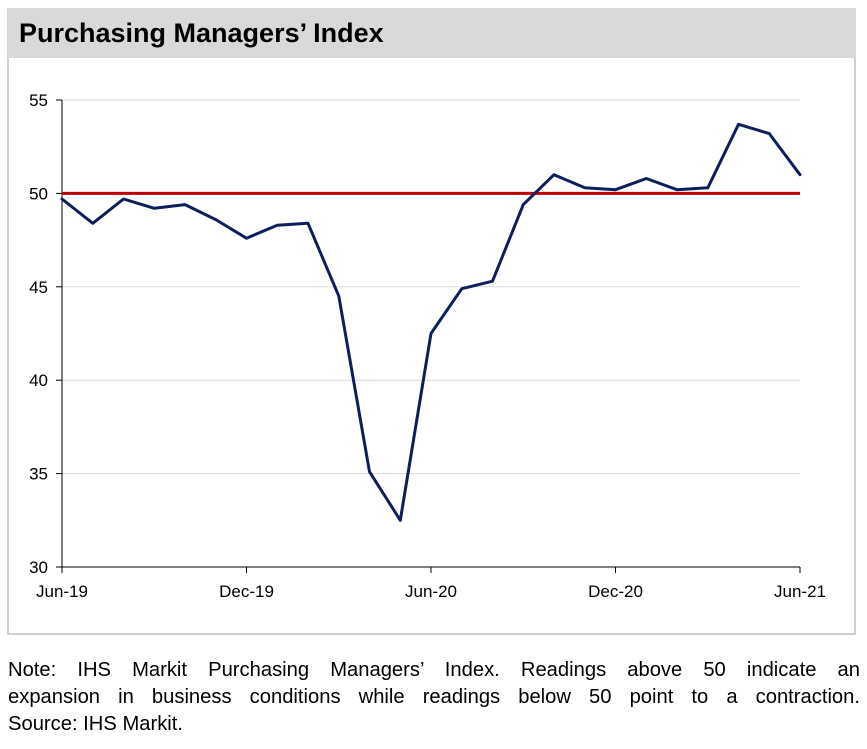 This screenshot has height=749, width=867. I want to click on x-tick-label: Jun-21, so click(800, 591).